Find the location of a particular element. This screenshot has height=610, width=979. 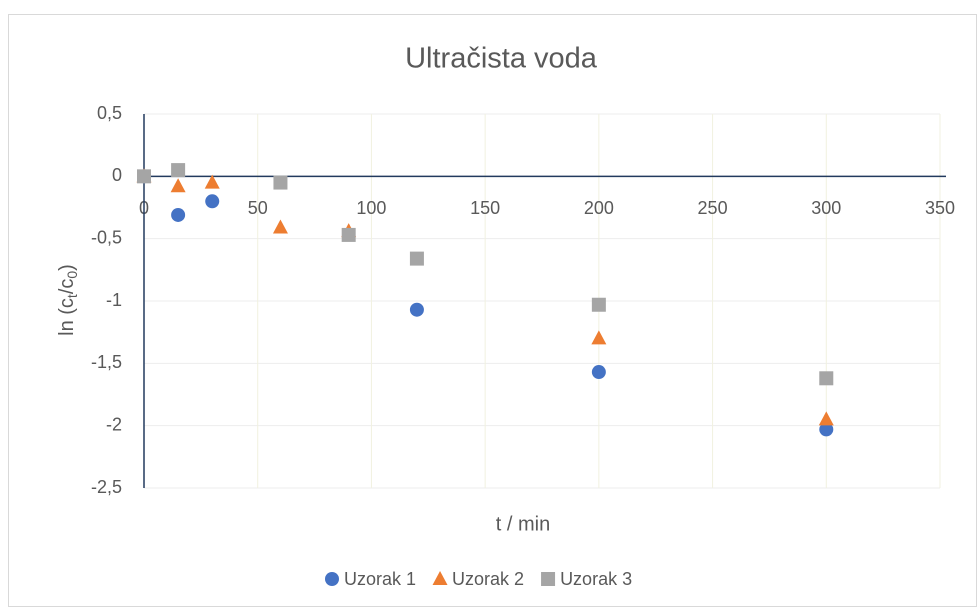

y-label-part: /c is located at coordinates (67, 287).